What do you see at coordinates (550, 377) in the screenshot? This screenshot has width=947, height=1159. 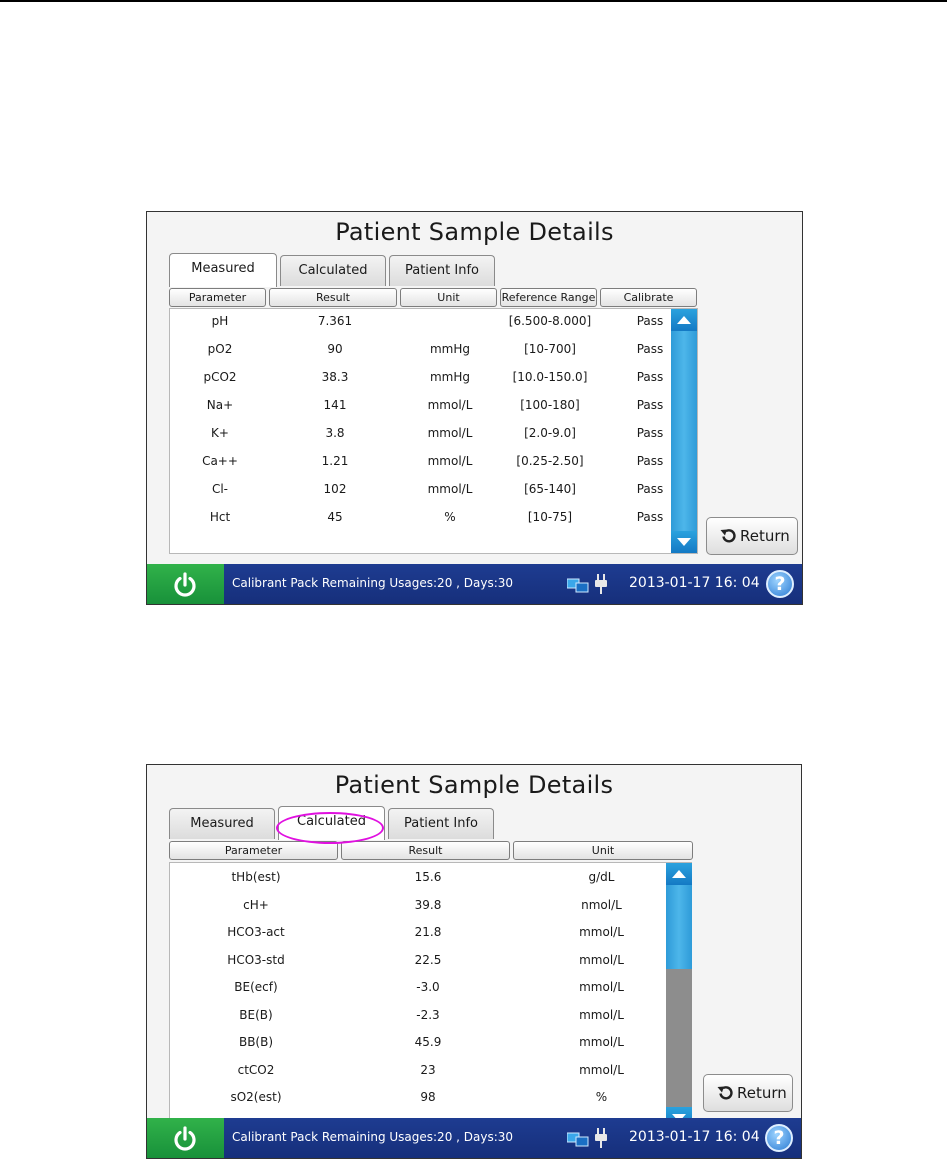 I see `cell-range: [10.0-150.0]` at bounding box center [550, 377].